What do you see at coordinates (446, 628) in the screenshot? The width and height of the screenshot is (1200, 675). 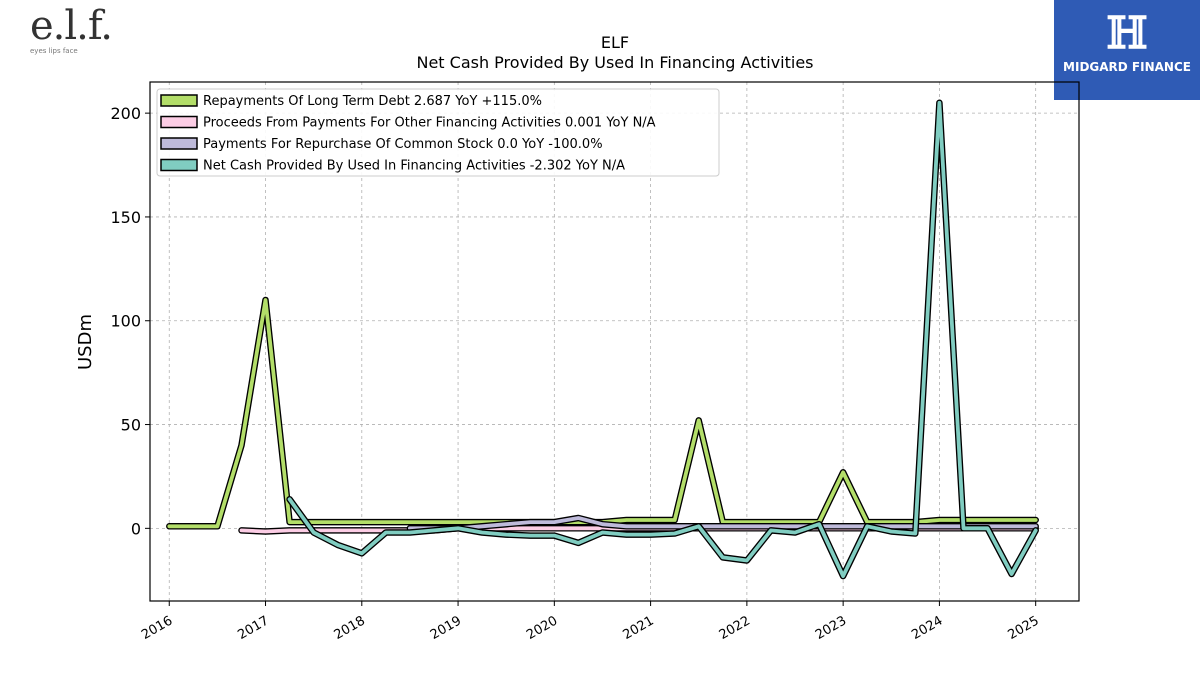 I see `x-tick-label: 2019` at bounding box center [446, 628].